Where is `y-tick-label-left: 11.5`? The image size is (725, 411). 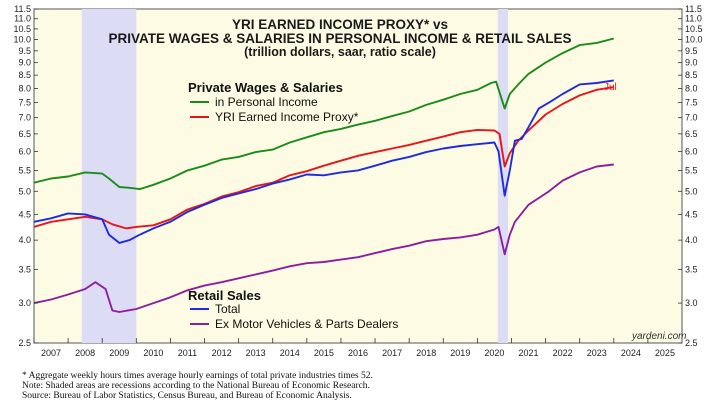 y-tick-label-left: 11.5 is located at coordinates (22, 9).